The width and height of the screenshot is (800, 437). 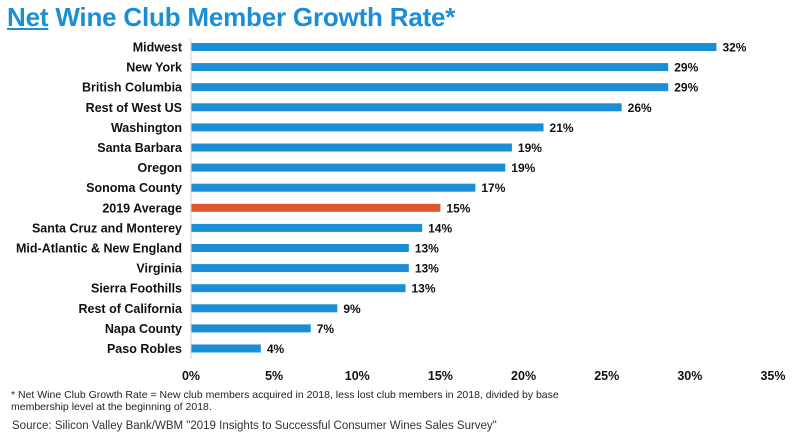 I want to click on x-tick-label: 0%, so click(x=191, y=376).